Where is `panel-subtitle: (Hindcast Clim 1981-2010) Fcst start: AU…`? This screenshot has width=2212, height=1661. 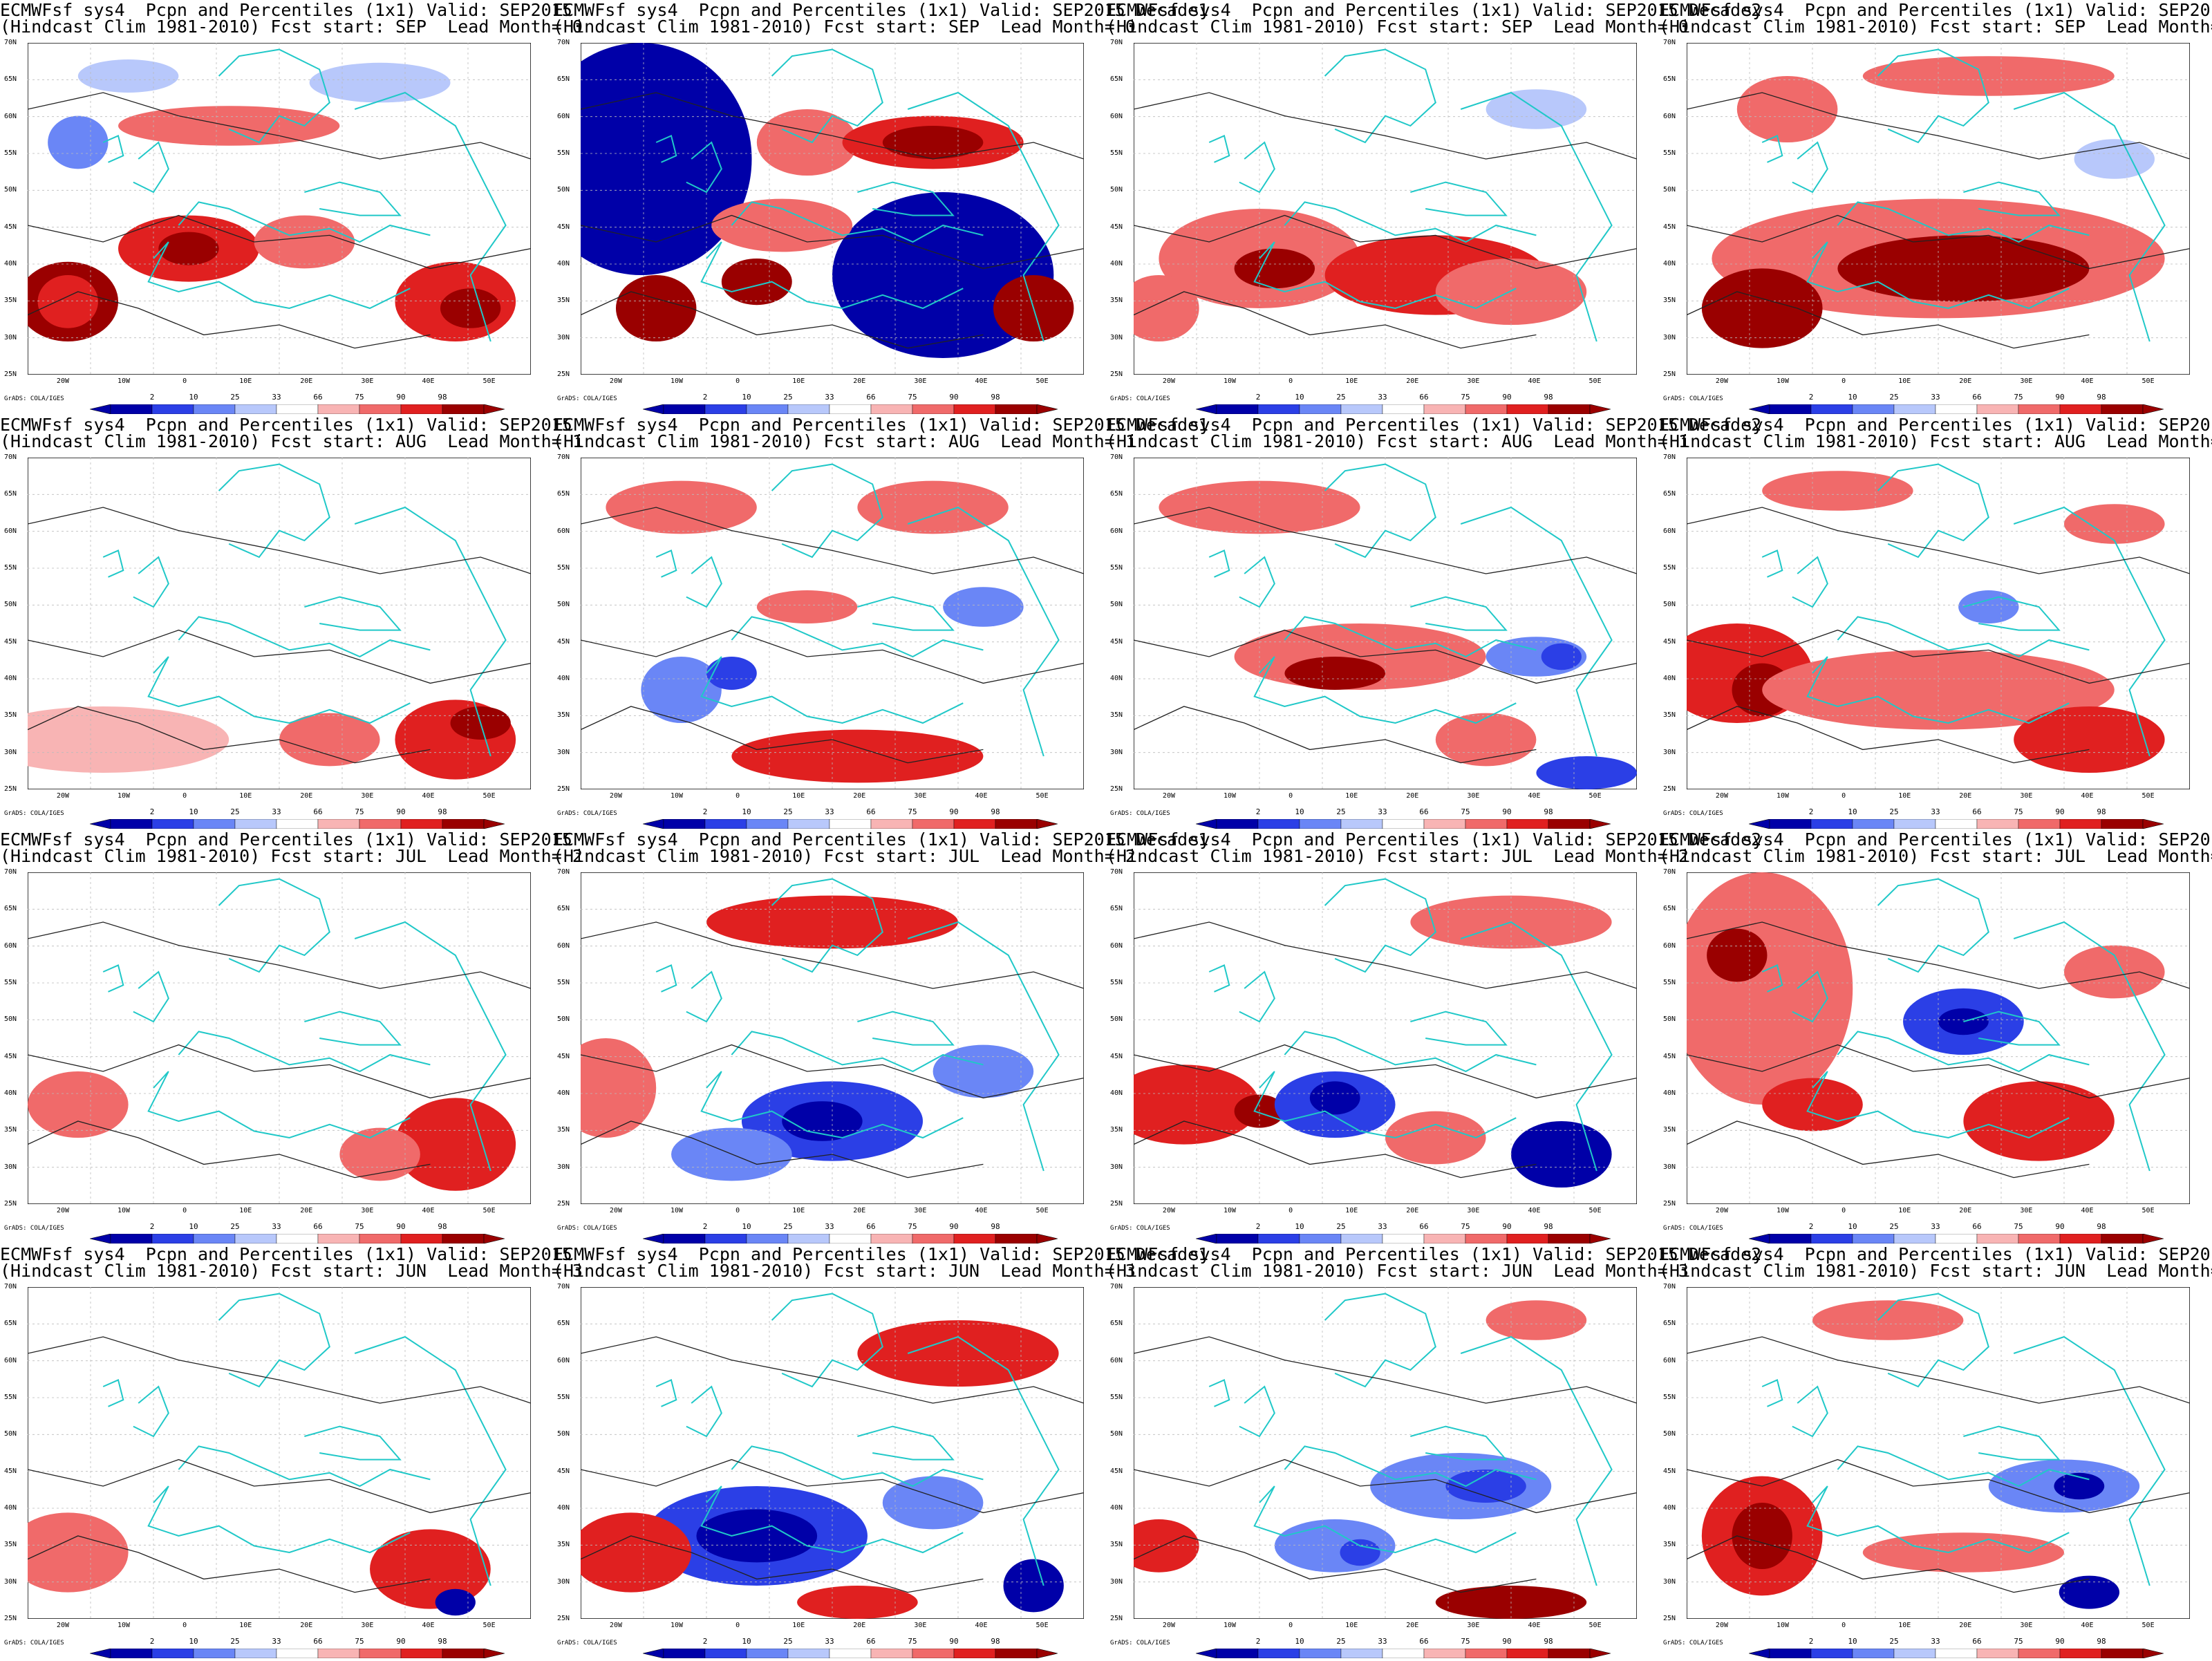
panel-subtitle: (Hindcast Clim 1981-2010) Fcst start: AU… is located at coordinates (291, 441).